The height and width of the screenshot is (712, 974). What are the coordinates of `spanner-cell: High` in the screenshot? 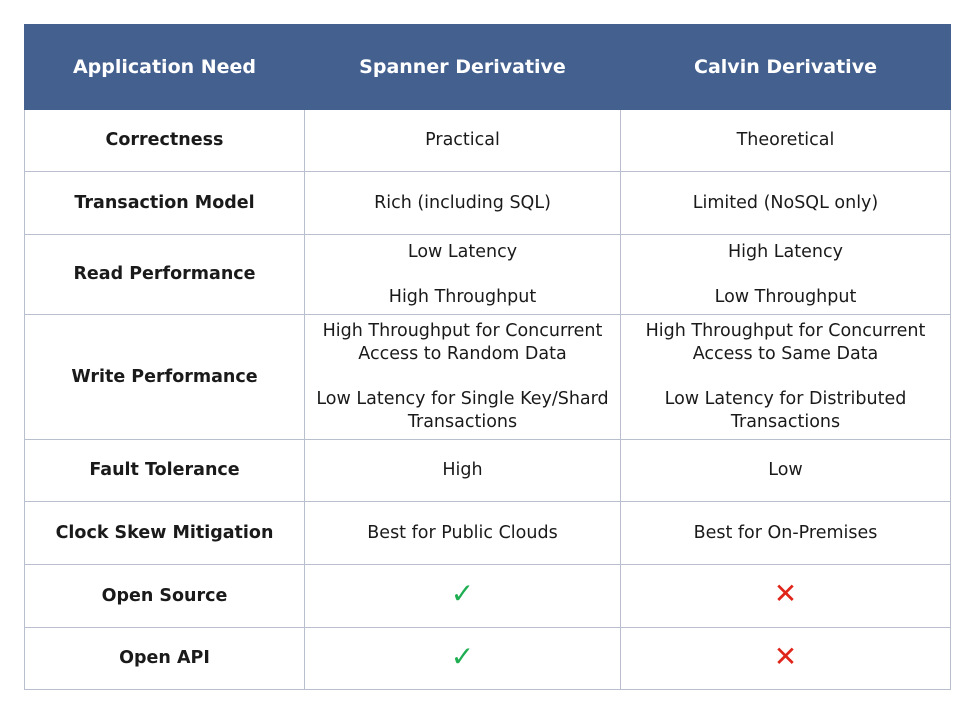 It's located at (462, 470).